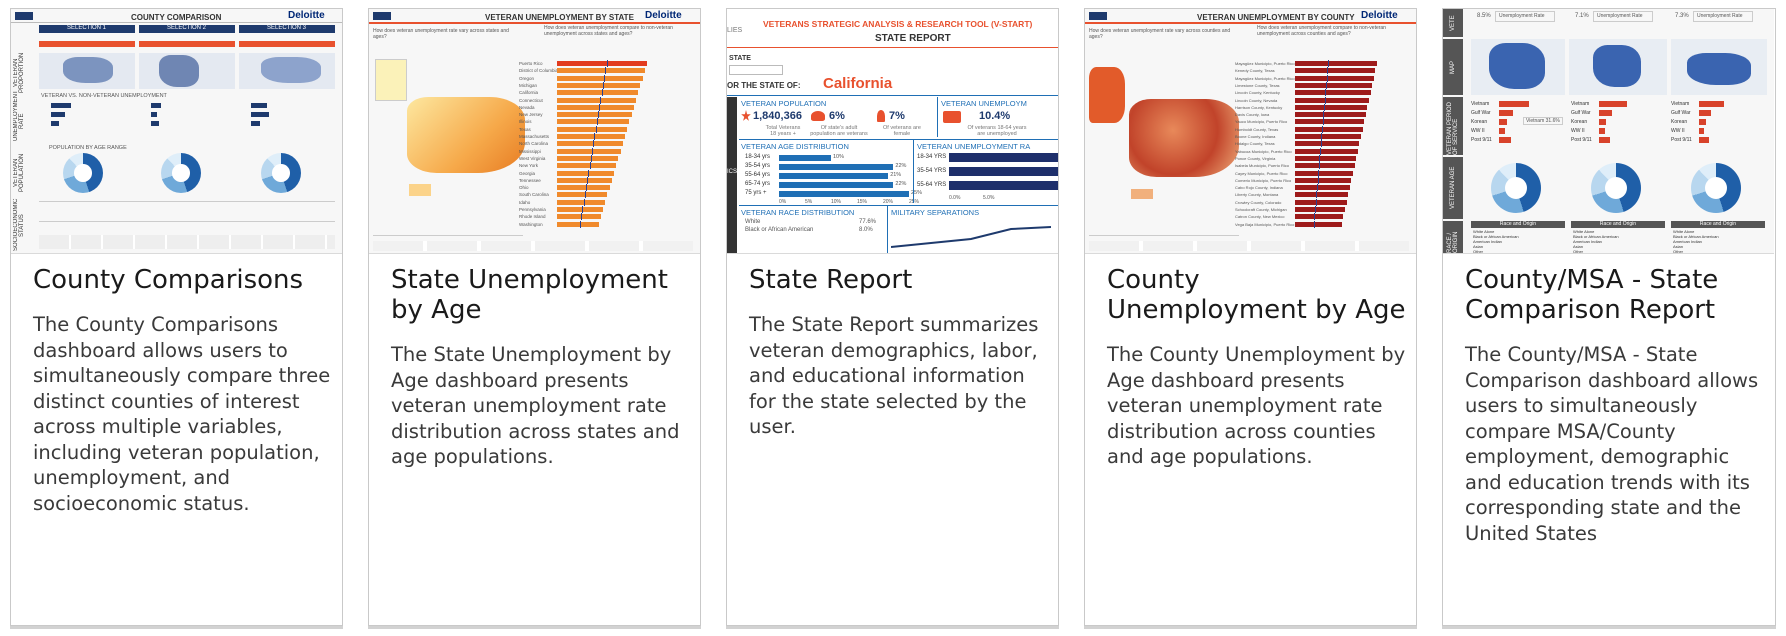 This screenshot has width=1786, height=636. What do you see at coordinates (1257, 129) in the screenshot?
I see `county-label: Humboldt County, Texas` at bounding box center [1257, 129].